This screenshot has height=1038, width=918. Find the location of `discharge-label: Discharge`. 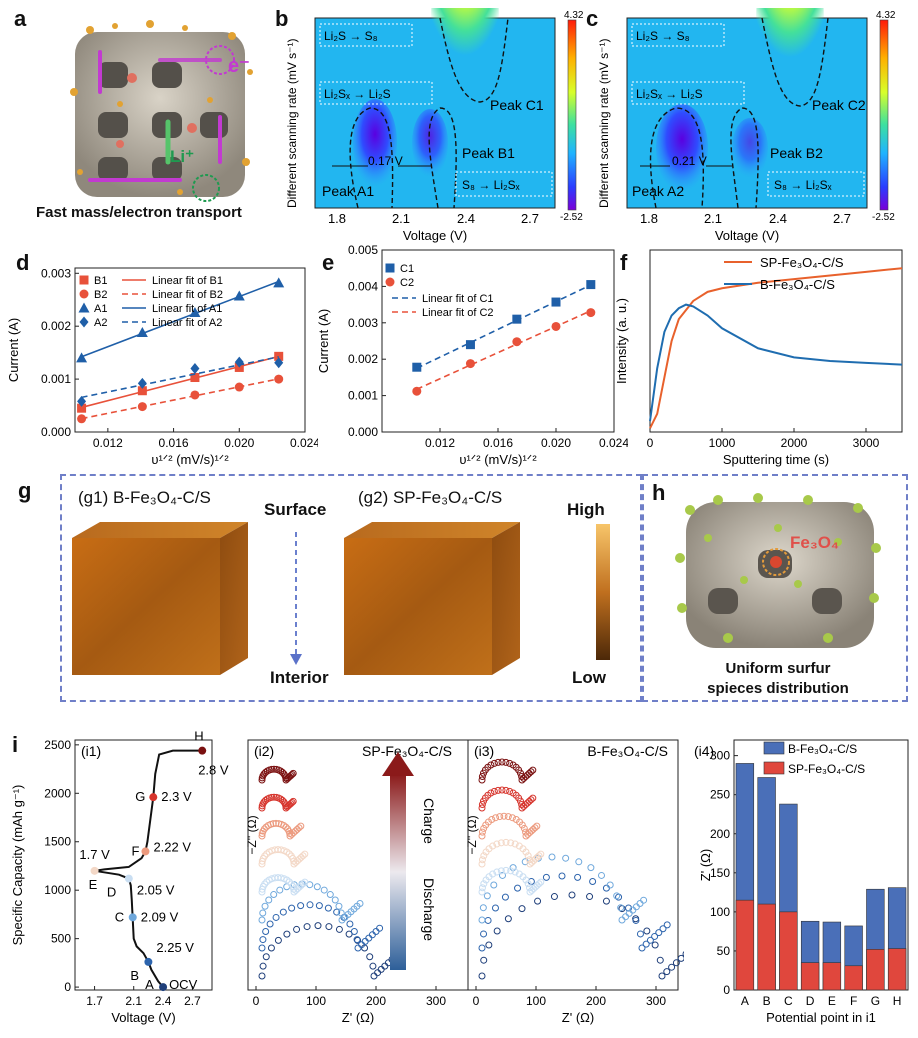

discharge-label: Discharge is located at coordinates (429, 909).